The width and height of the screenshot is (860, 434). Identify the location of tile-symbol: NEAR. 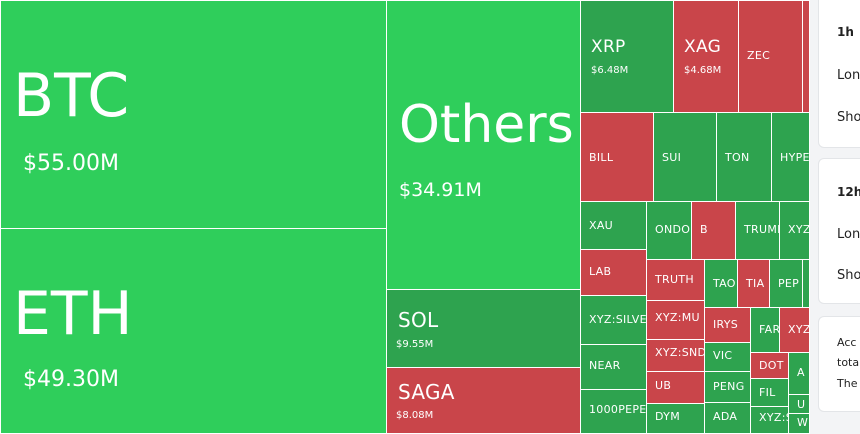
(605, 365).